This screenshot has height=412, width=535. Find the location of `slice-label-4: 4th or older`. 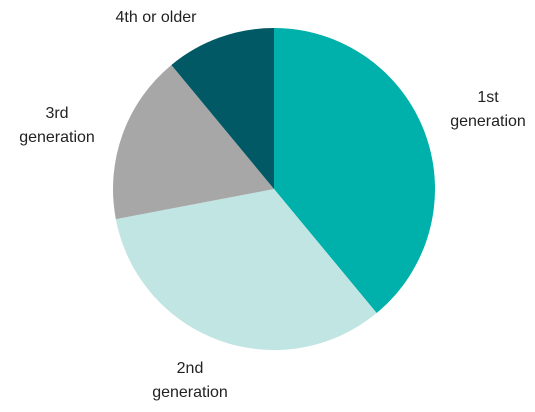

slice-label-4: 4th or older is located at coordinates (157, 17).